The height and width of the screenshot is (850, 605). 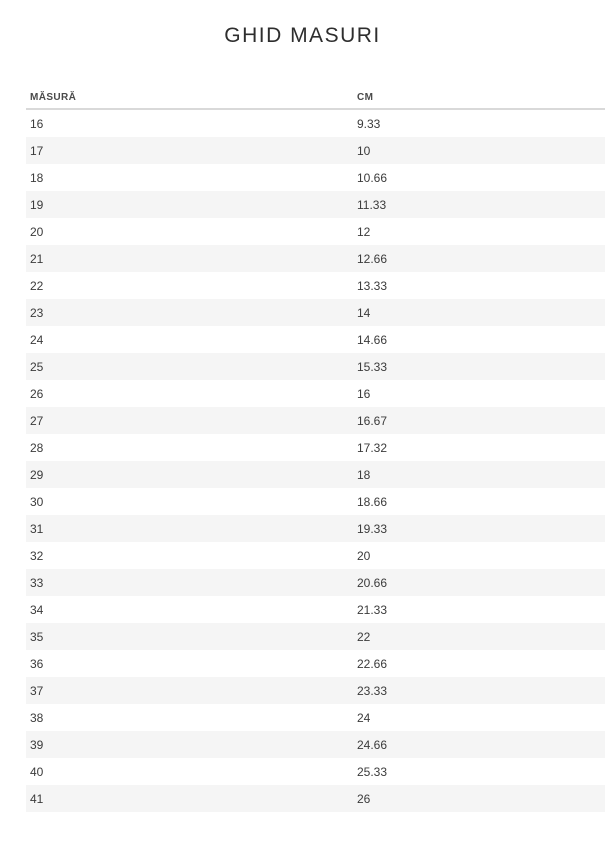 What do you see at coordinates (315, 663) in the screenshot?
I see `table-row: 36 22.66` at bounding box center [315, 663].